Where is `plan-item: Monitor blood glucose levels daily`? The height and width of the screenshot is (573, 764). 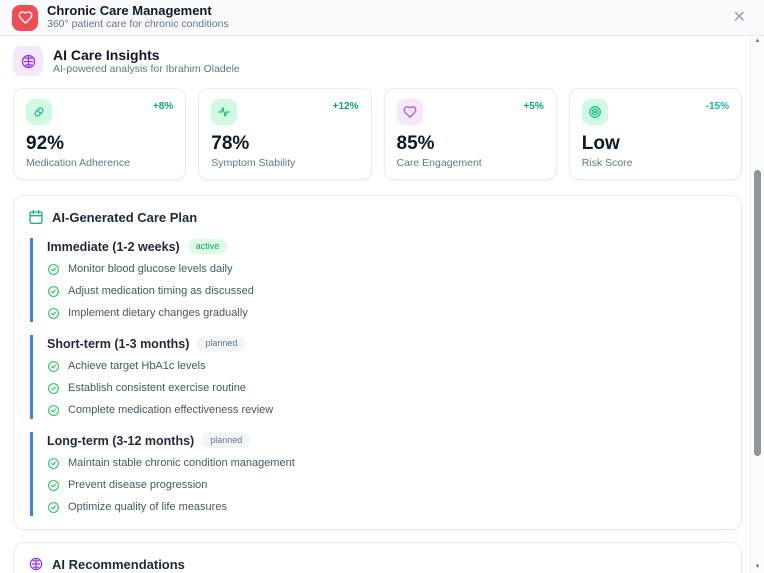 plan-item: Monitor blood glucose levels daily is located at coordinates (387, 269).